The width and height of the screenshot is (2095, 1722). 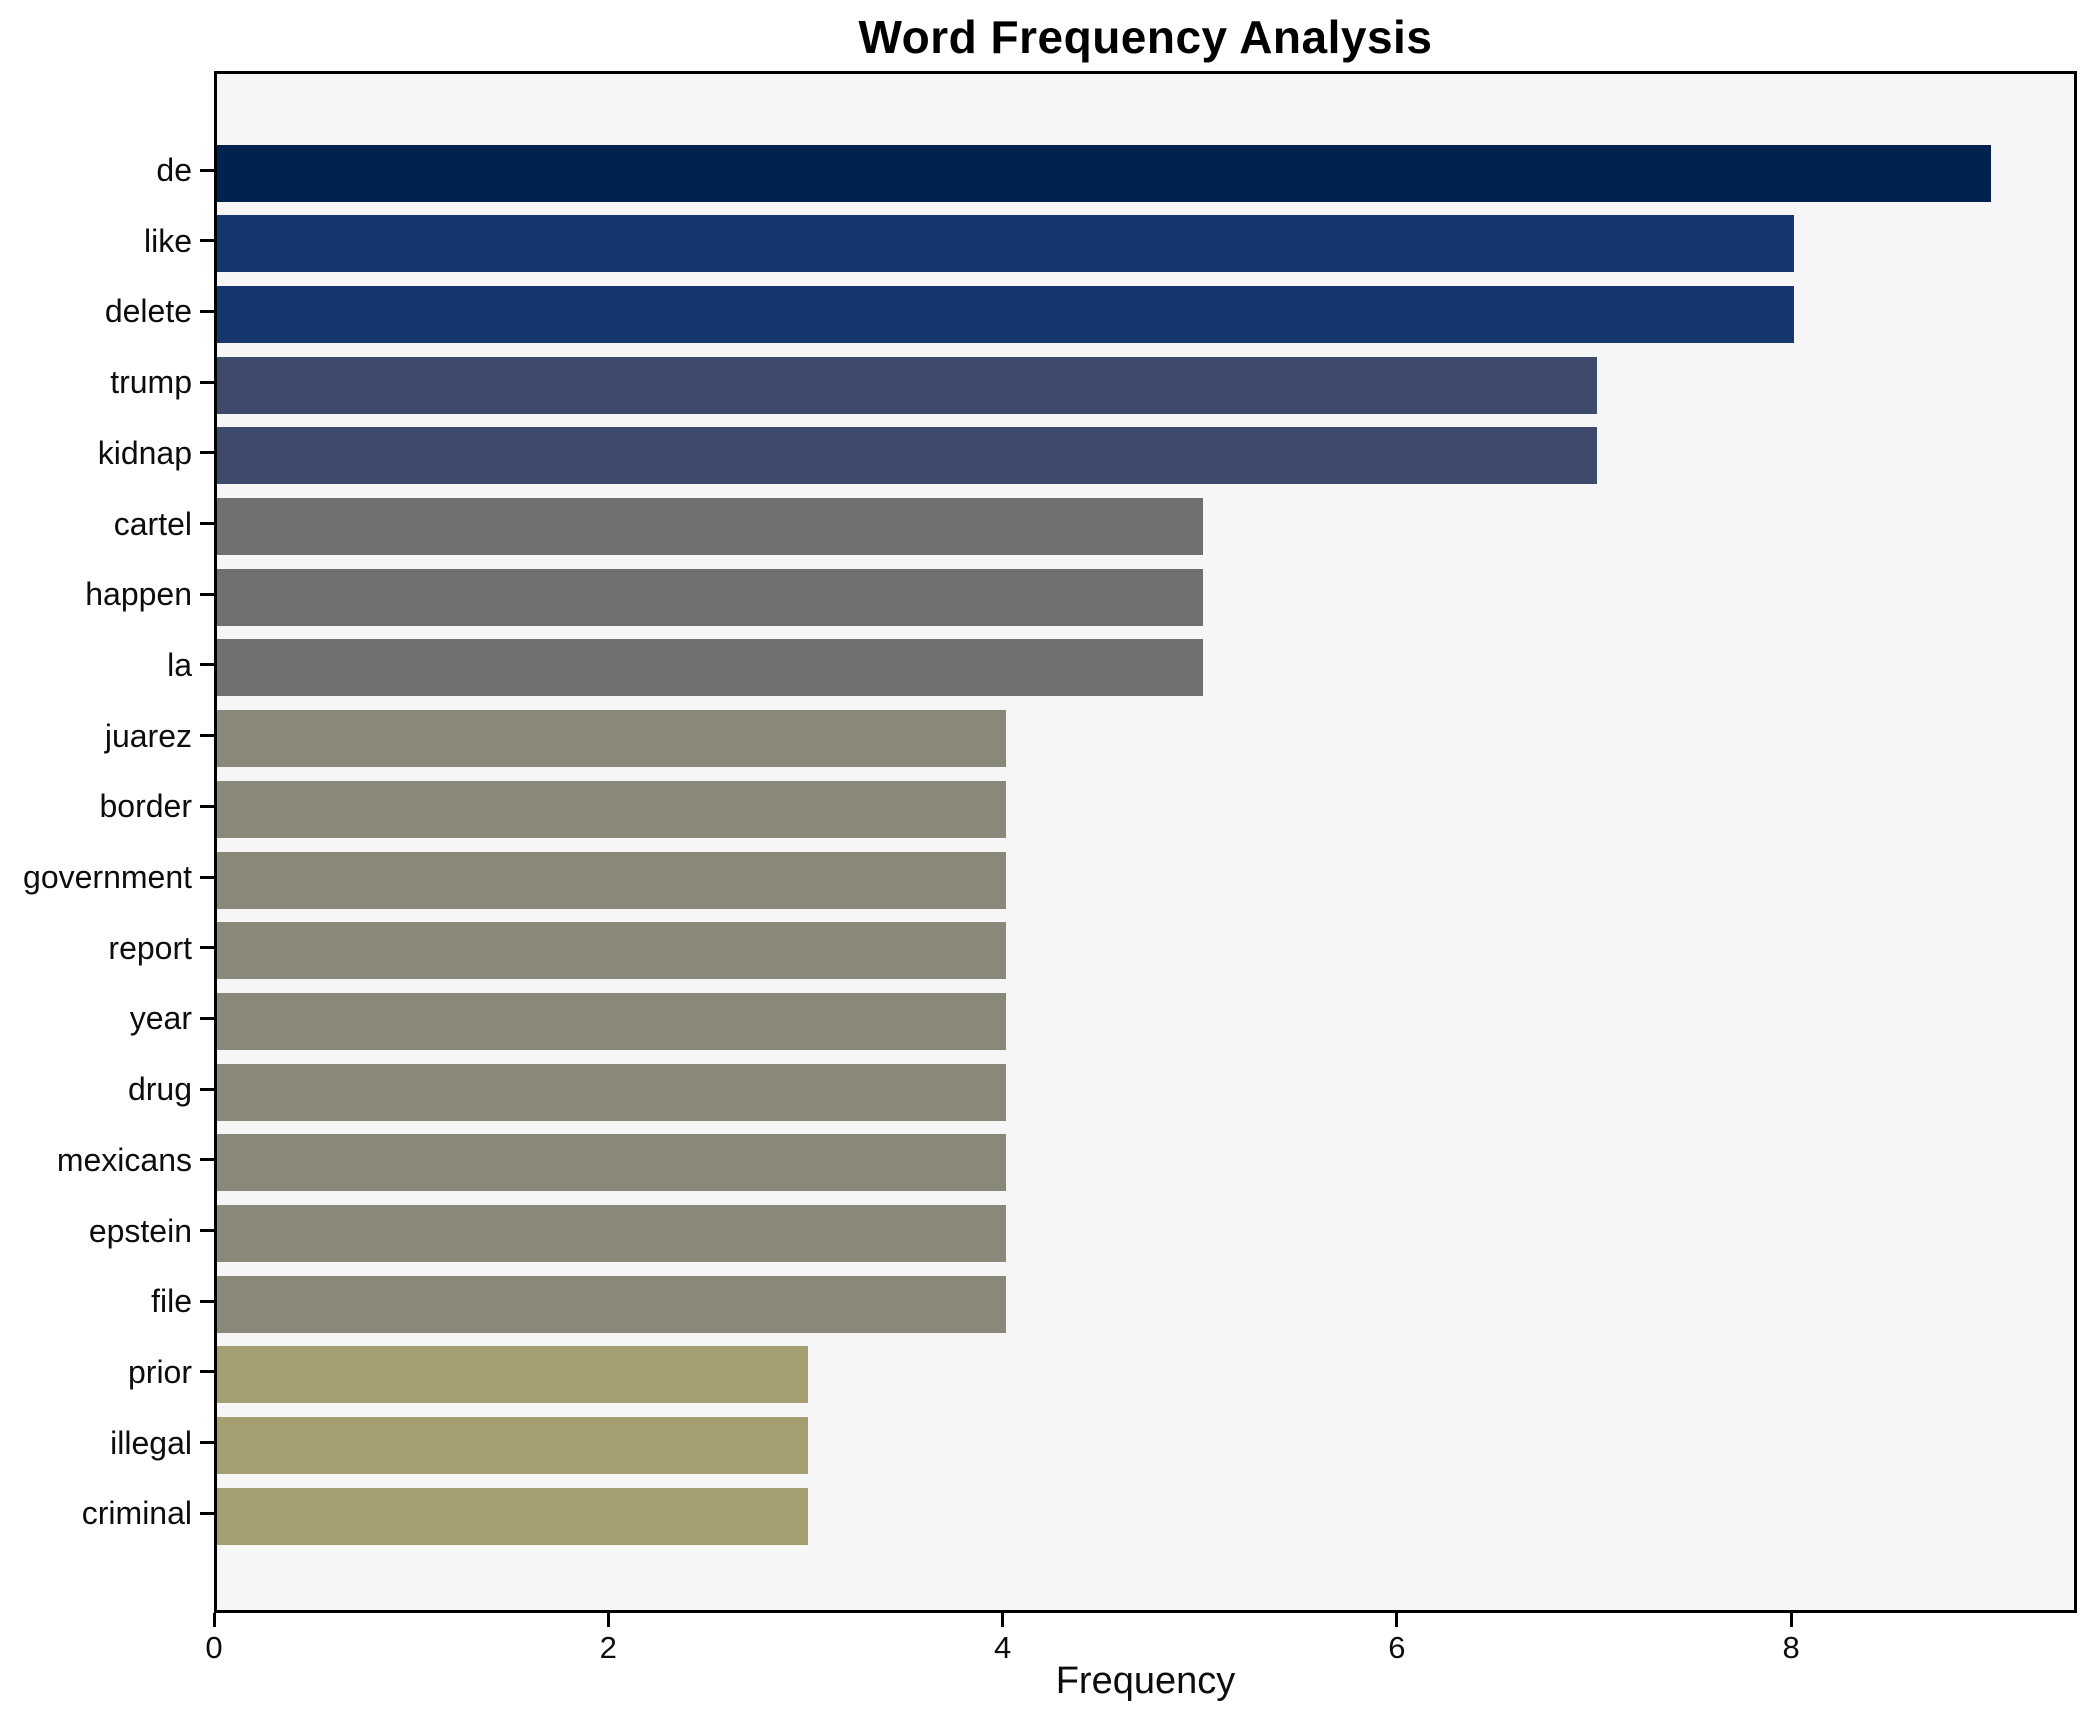 What do you see at coordinates (151, 1442) in the screenshot?
I see `y-tick-label: illegal` at bounding box center [151, 1442].